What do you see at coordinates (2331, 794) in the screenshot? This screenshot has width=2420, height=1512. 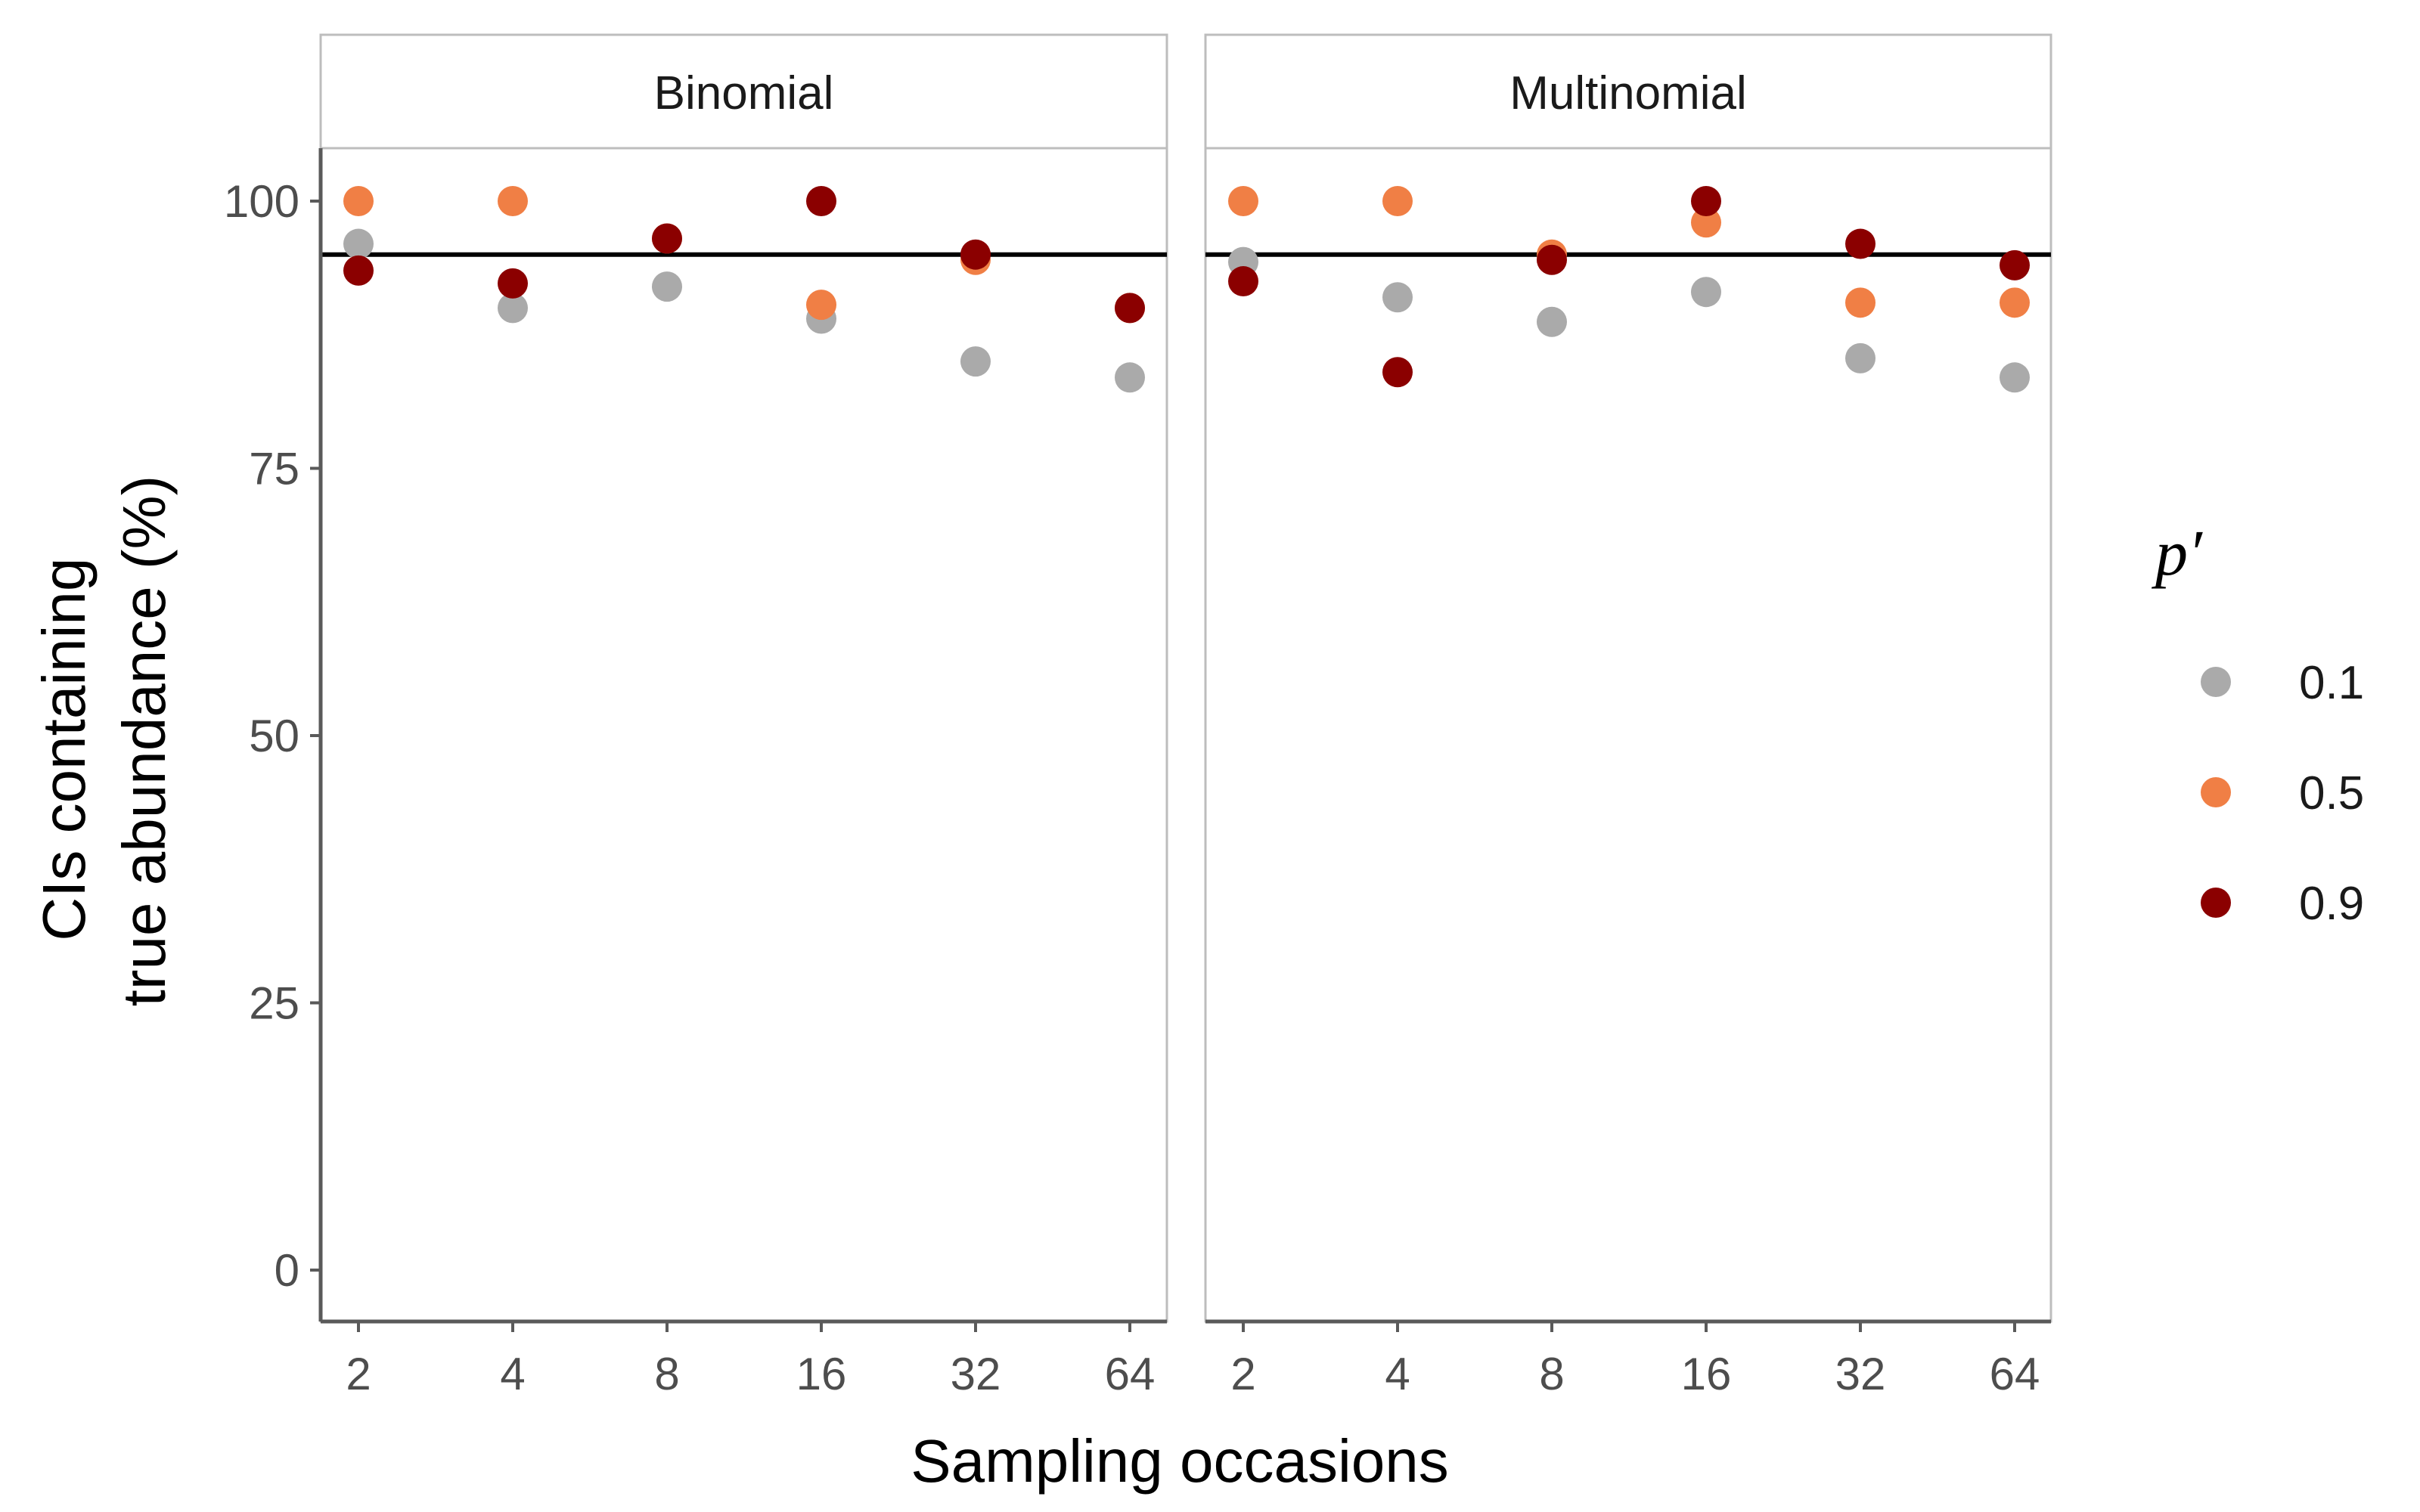 I see `legend-label: 0.5` at bounding box center [2331, 794].